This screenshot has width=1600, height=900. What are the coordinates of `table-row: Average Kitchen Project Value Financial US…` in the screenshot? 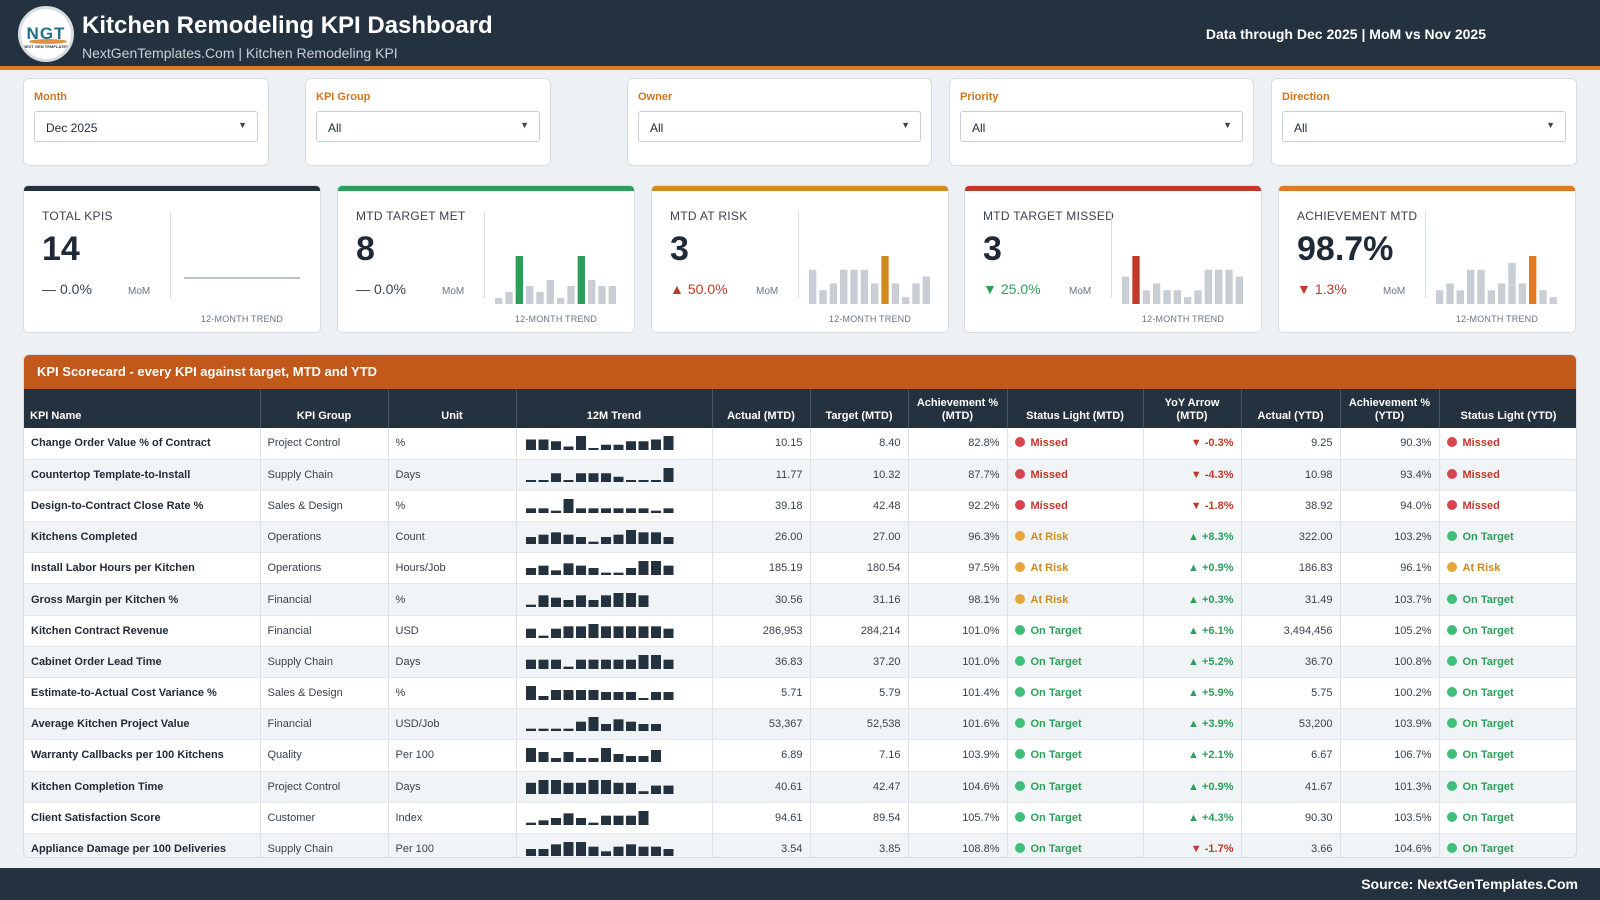 It's located at (800, 724).